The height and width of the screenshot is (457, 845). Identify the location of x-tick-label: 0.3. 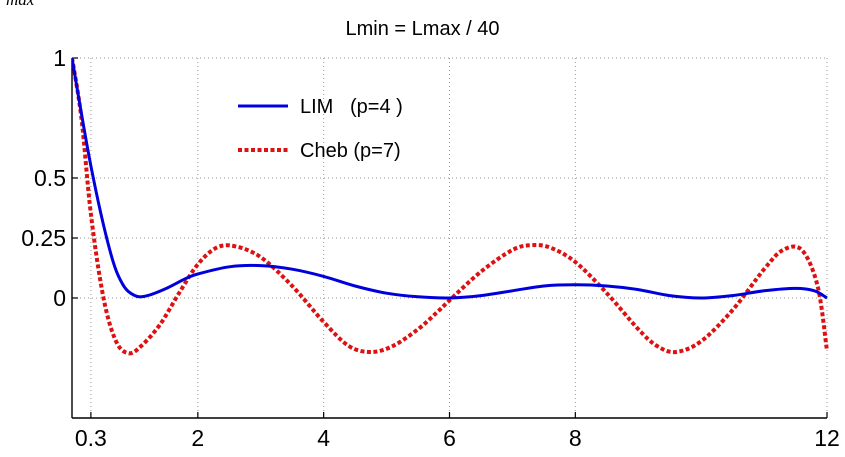
(91, 438).